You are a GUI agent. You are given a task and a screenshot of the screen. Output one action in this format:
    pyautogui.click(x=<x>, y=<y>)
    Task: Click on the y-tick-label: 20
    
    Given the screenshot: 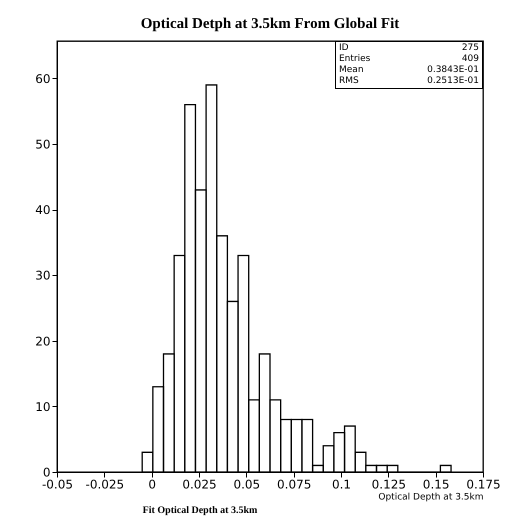 What is the action you would take?
    pyautogui.click(x=42, y=341)
    